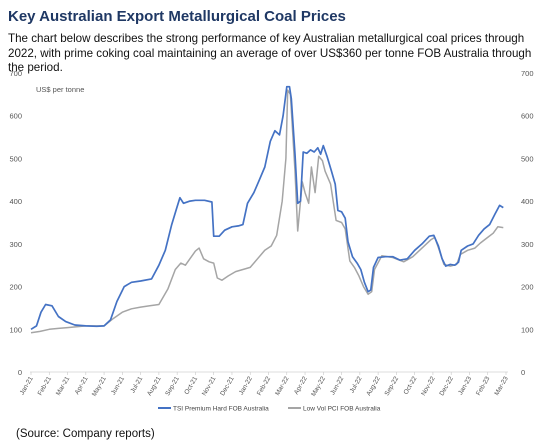  What do you see at coordinates (15, 73) in the screenshot?
I see `y-tick-label-left: 700` at bounding box center [15, 73].